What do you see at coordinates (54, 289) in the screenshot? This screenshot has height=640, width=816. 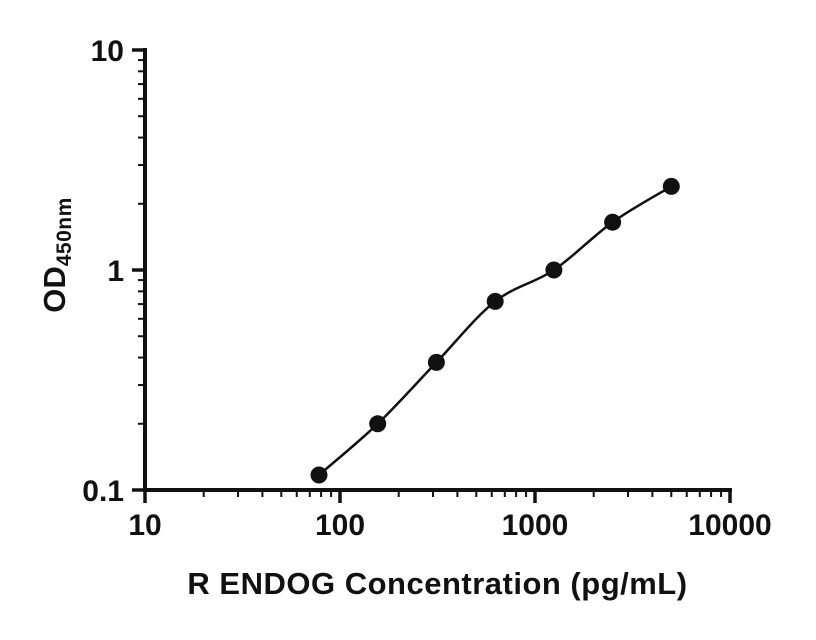 I see `y-axis-title-main: OD` at bounding box center [54, 289].